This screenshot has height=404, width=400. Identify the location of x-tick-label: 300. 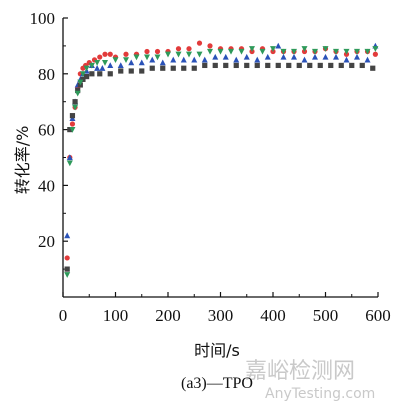
(221, 315).